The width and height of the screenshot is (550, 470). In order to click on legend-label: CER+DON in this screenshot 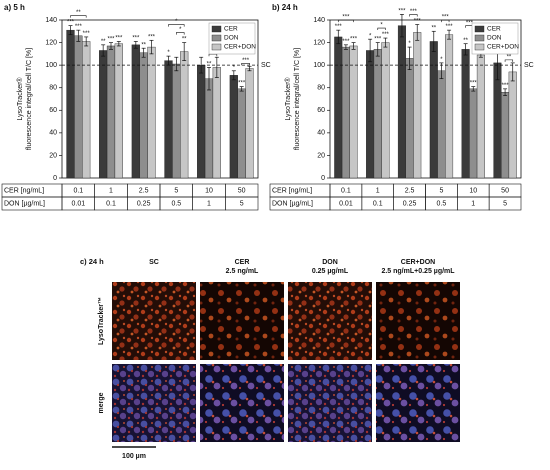, I will do `click(240, 47)`.